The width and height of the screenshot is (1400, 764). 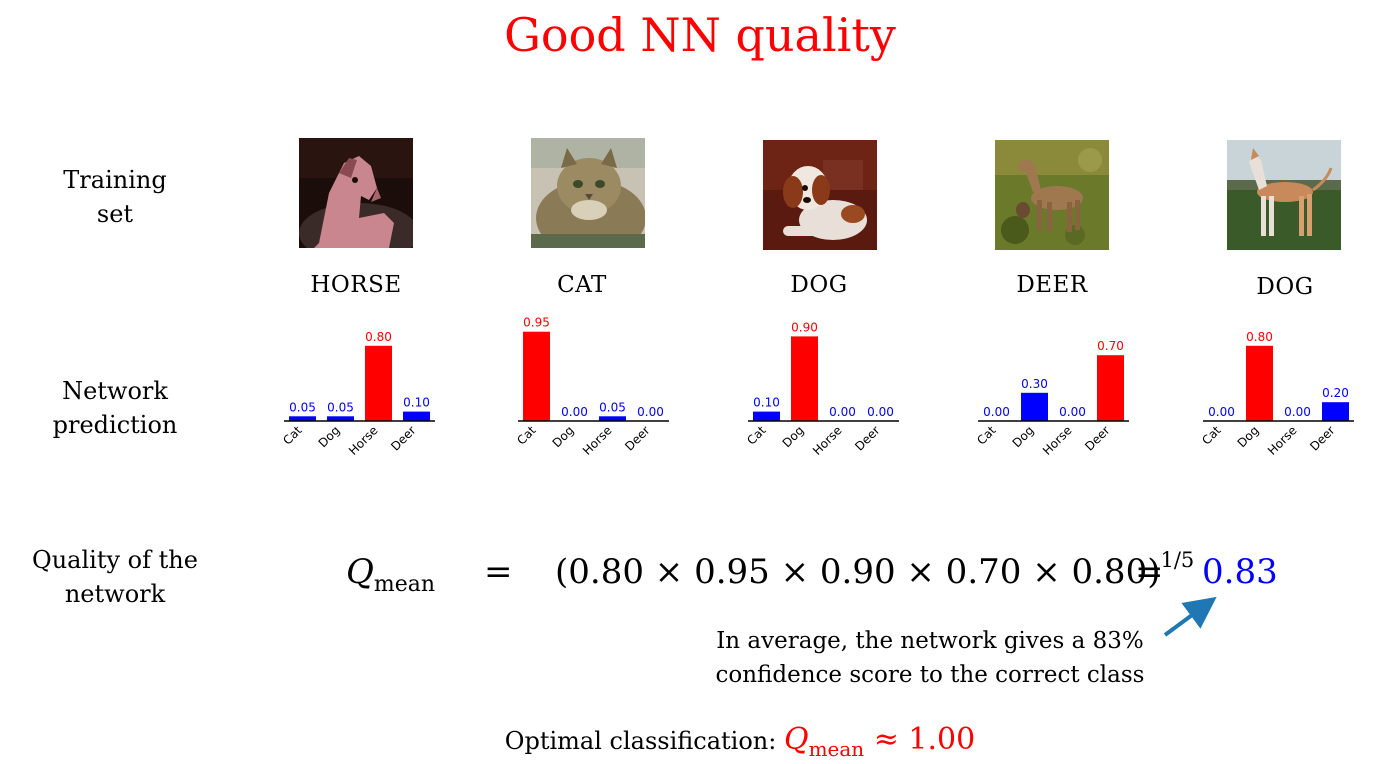 What do you see at coordinates (115, 197) in the screenshot?
I see `training-set-label: Training set` at bounding box center [115, 197].